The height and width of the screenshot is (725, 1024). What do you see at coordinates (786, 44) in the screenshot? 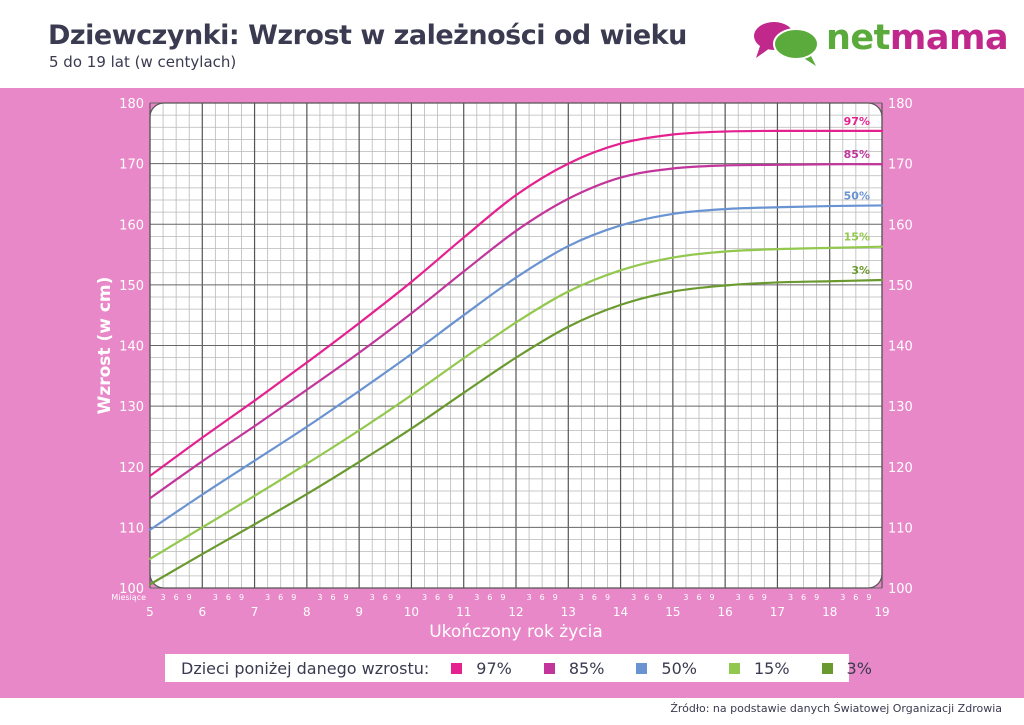
I see `speech-bubbles-icon` at bounding box center [786, 44].